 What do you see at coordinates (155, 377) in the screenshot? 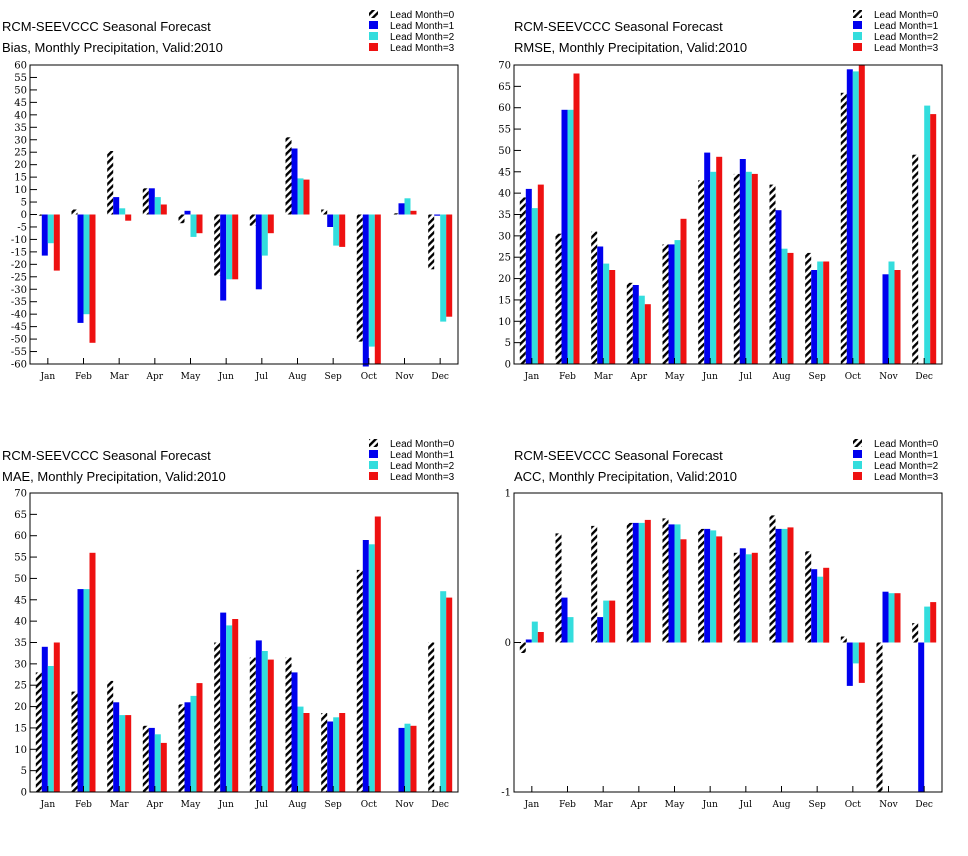
I see `x-tick-label: Apr` at bounding box center [155, 377].